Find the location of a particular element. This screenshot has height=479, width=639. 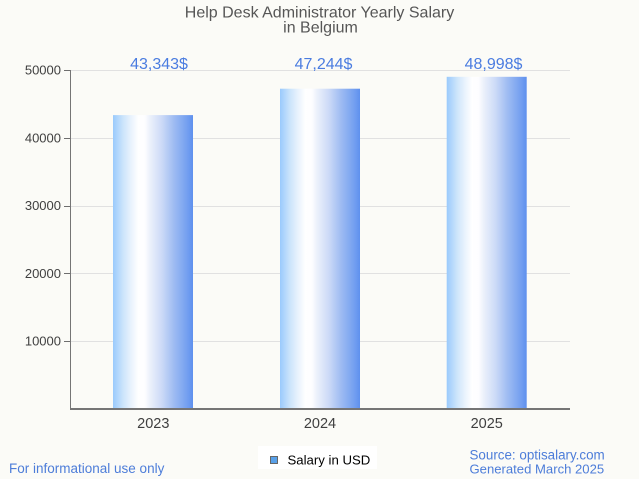

svg-text:Help Desk Administrator Yearly: Help Desk Administrator Yearly Salary is located at coordinates (319, 13).